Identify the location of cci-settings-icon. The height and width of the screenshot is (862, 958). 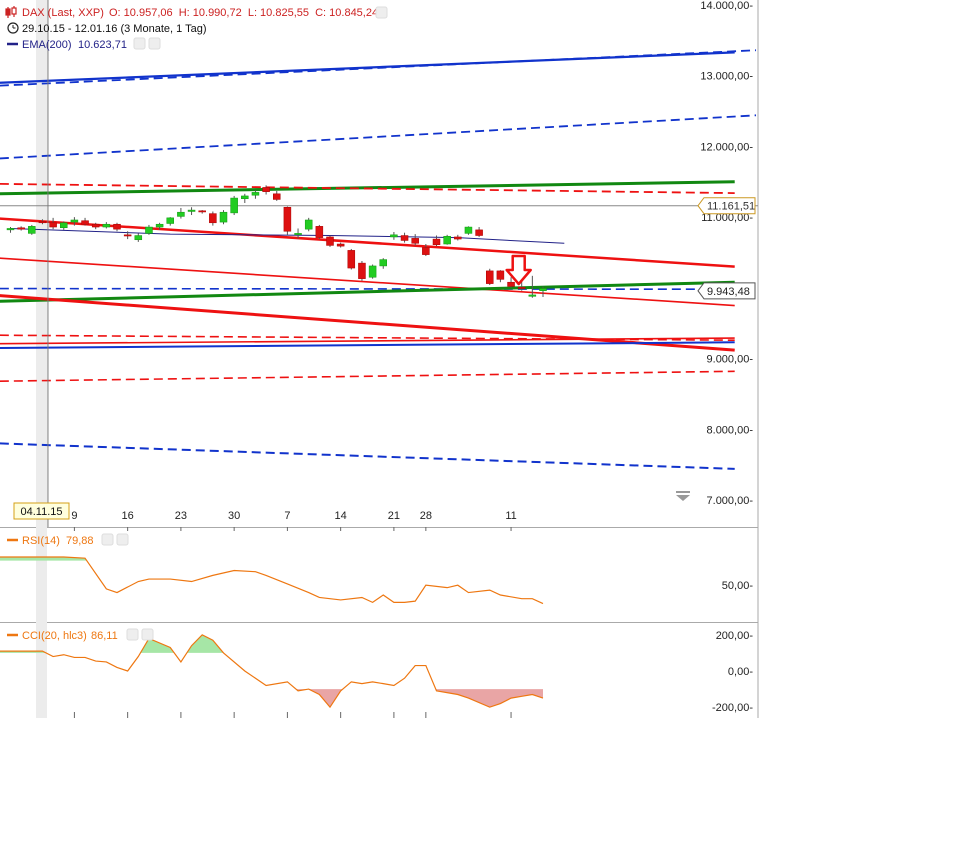
(132, 634).